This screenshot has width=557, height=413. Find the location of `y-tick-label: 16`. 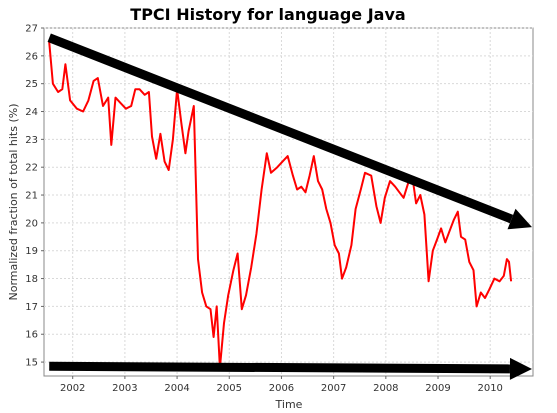

y-tick-label: 16 is located at coordinates (31, 335).